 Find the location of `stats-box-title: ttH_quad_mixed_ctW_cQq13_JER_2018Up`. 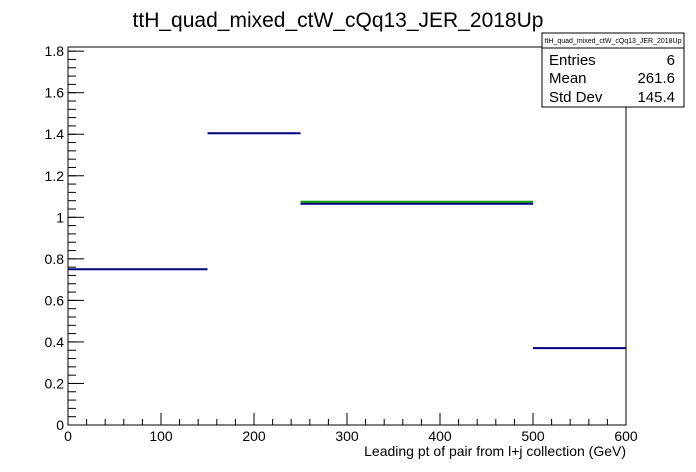

stats-box-title: ttH_quad_mixed_ctW_cQq13_JER_2018Up is located at coordinates (613, 41).